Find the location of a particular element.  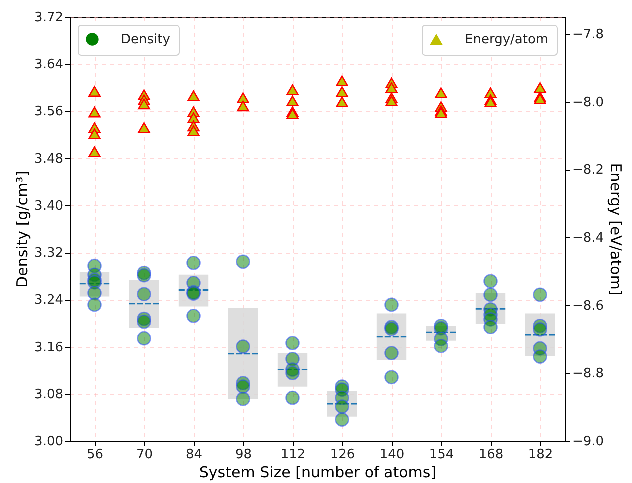

x-tick-label: 182 is located at coordinates (541, 455).